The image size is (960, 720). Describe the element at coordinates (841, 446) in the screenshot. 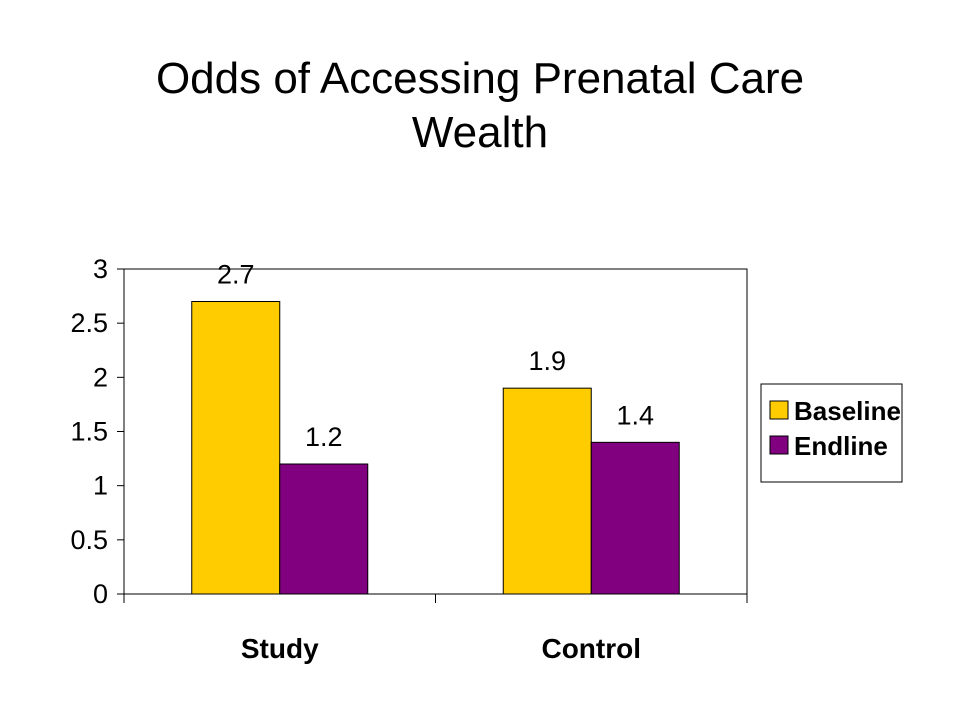

I see `legend-label: Endline` at that location.